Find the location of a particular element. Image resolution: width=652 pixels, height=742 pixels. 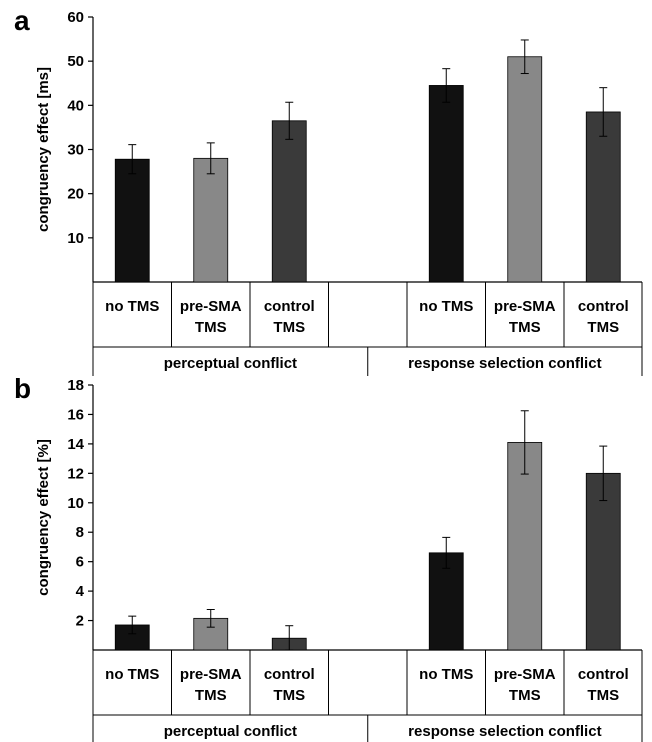

y-tick-label: 30 is located at coordinates (75, 150).